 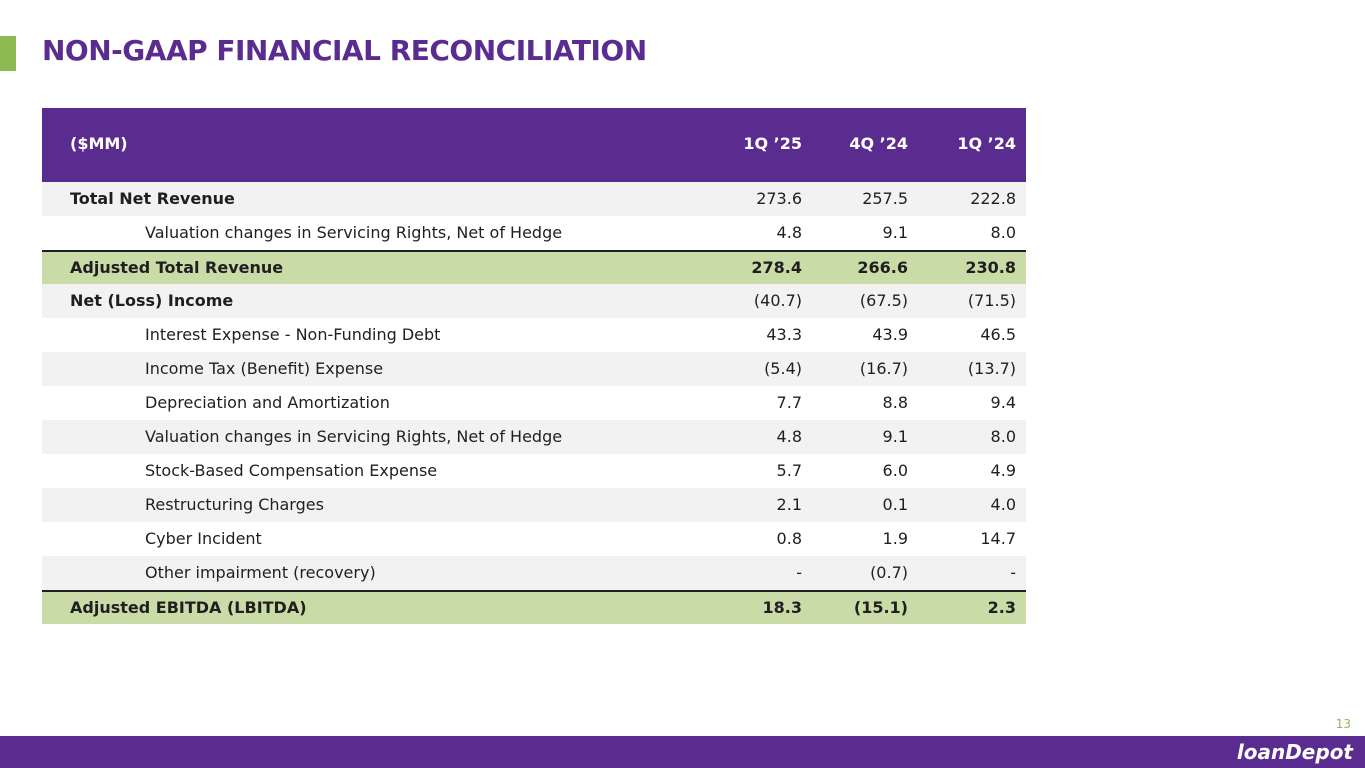 What do you see at coordinates (889, 572) in the screenshot?
I see `cell-value: (0.7)` at bounding box center [889, 572].